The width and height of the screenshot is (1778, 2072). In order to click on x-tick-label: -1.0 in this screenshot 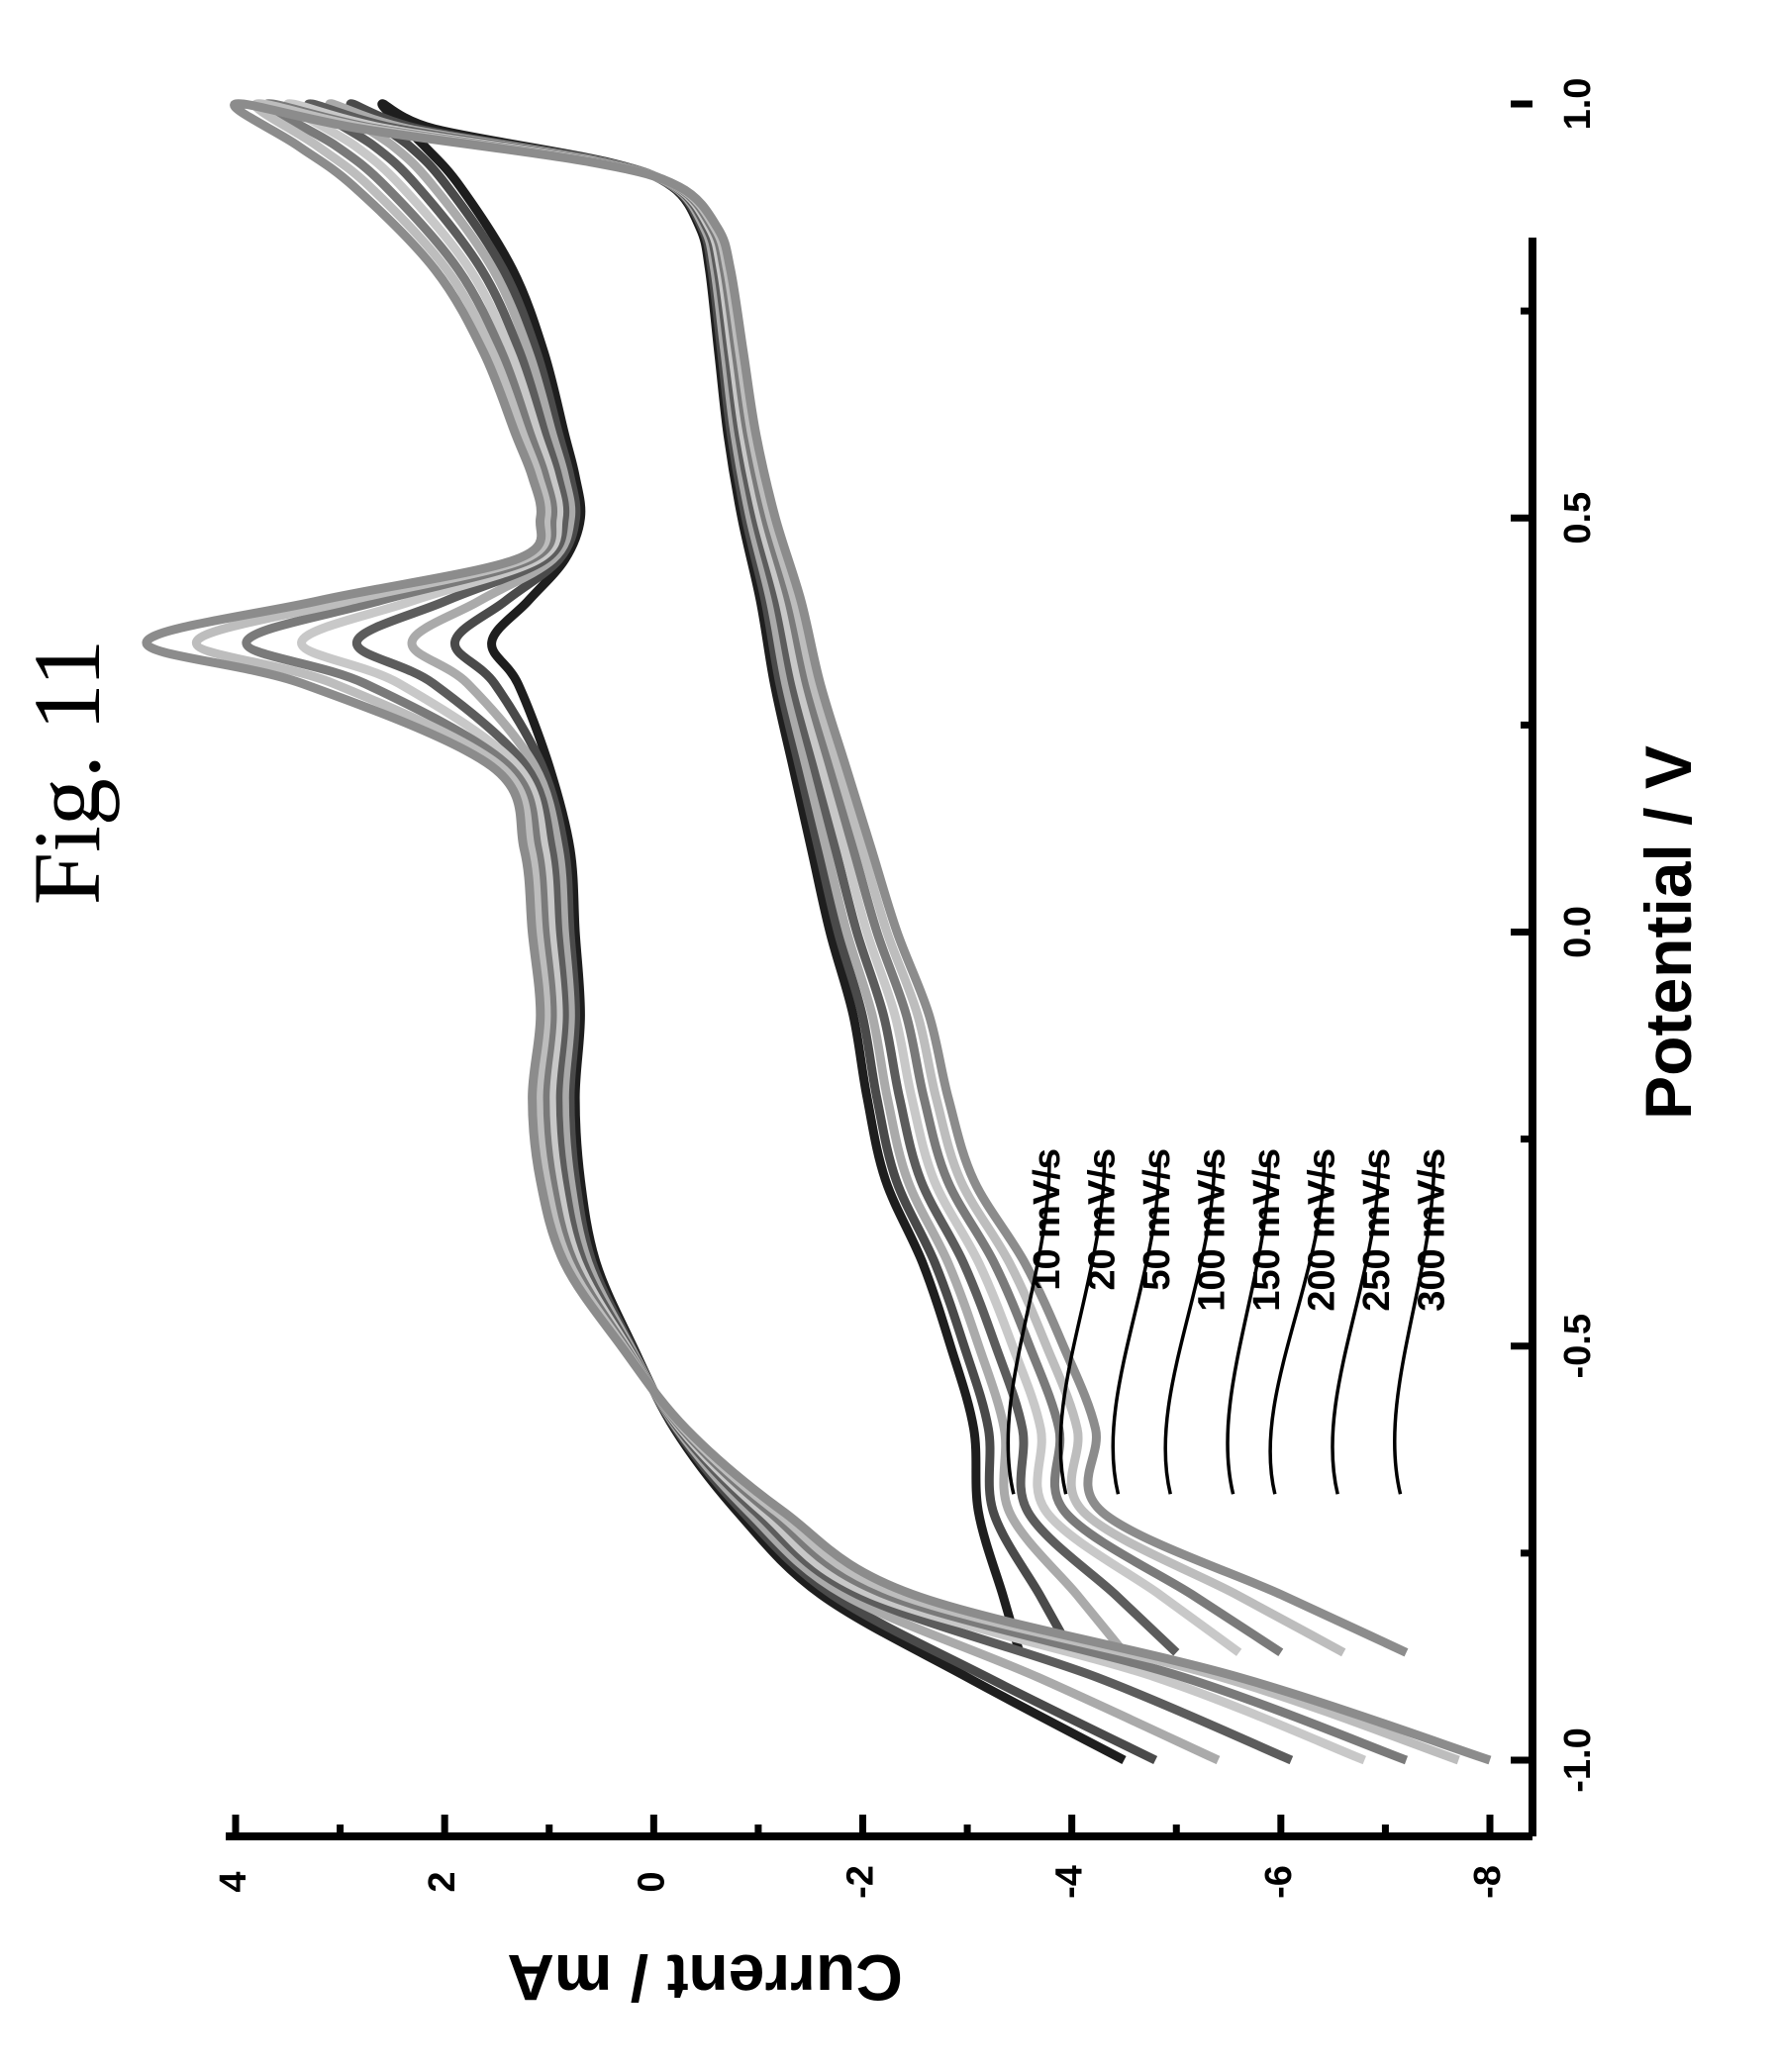, I will do `click(1578, 1759)`.